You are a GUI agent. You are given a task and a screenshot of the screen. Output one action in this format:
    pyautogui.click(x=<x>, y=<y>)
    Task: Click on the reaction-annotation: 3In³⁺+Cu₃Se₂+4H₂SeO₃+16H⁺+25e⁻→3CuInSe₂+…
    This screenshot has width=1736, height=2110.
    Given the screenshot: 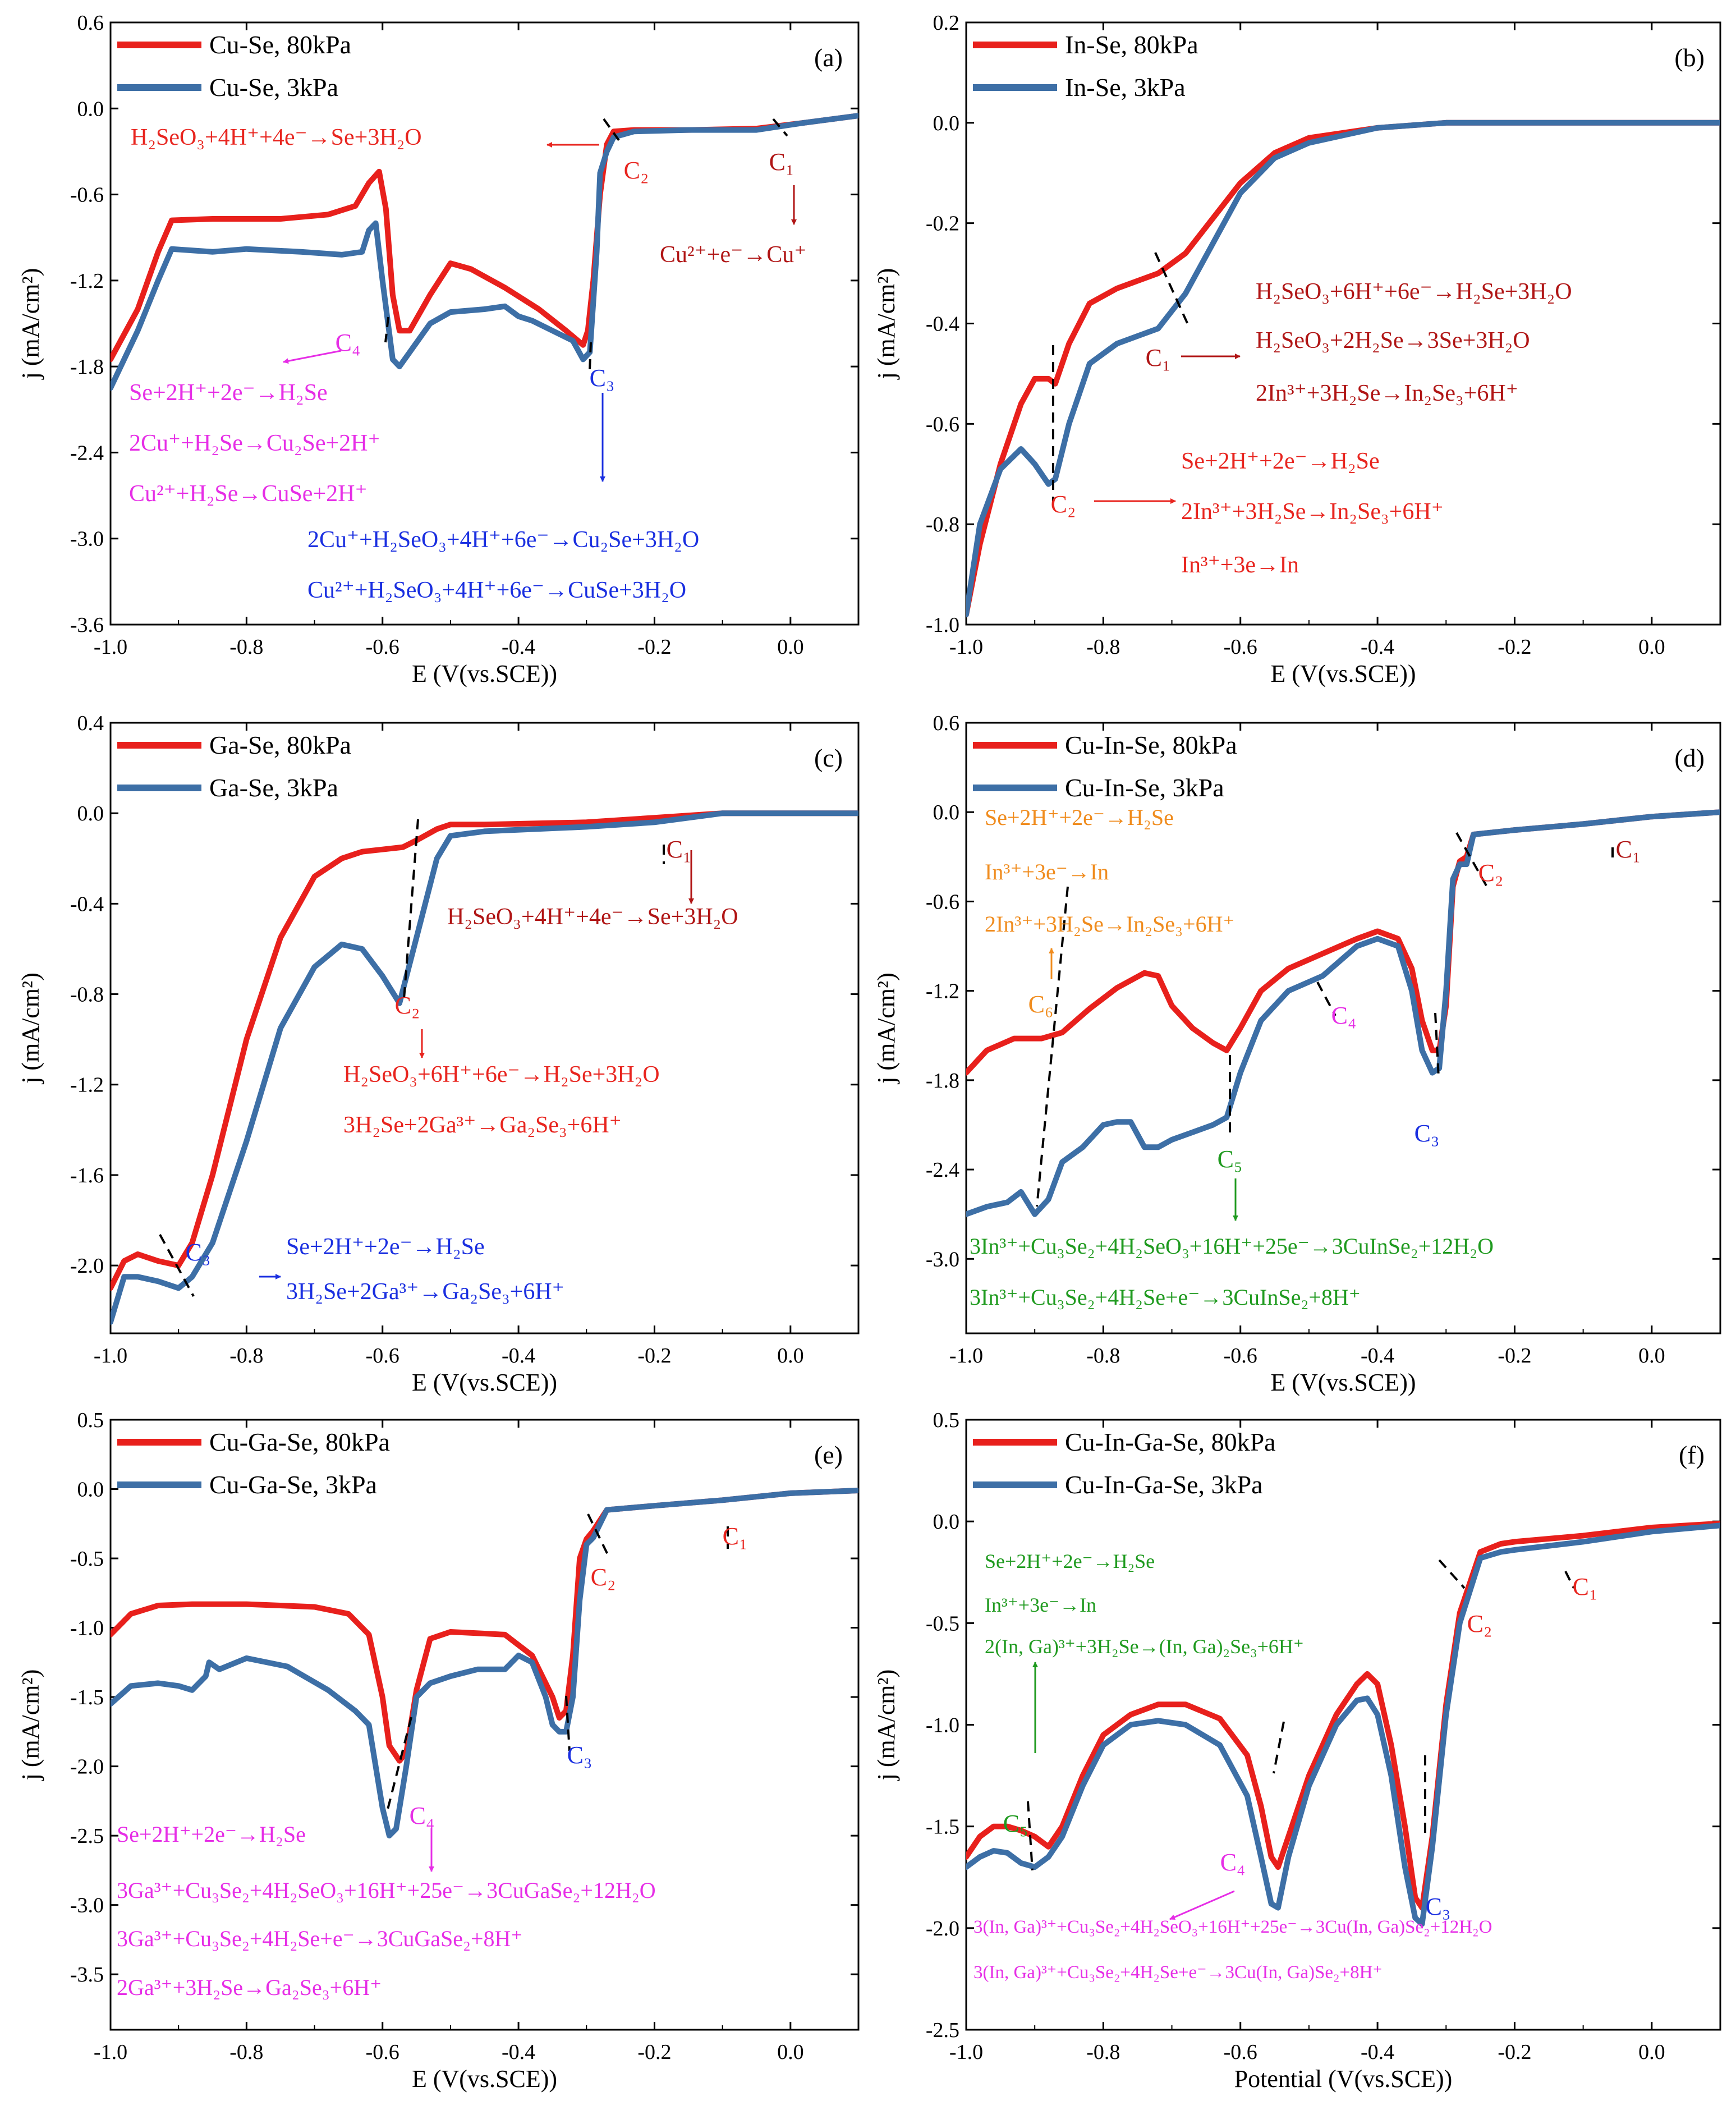 What is the action you would take?
    pyautogui.click(x=1232, y=1246)
    